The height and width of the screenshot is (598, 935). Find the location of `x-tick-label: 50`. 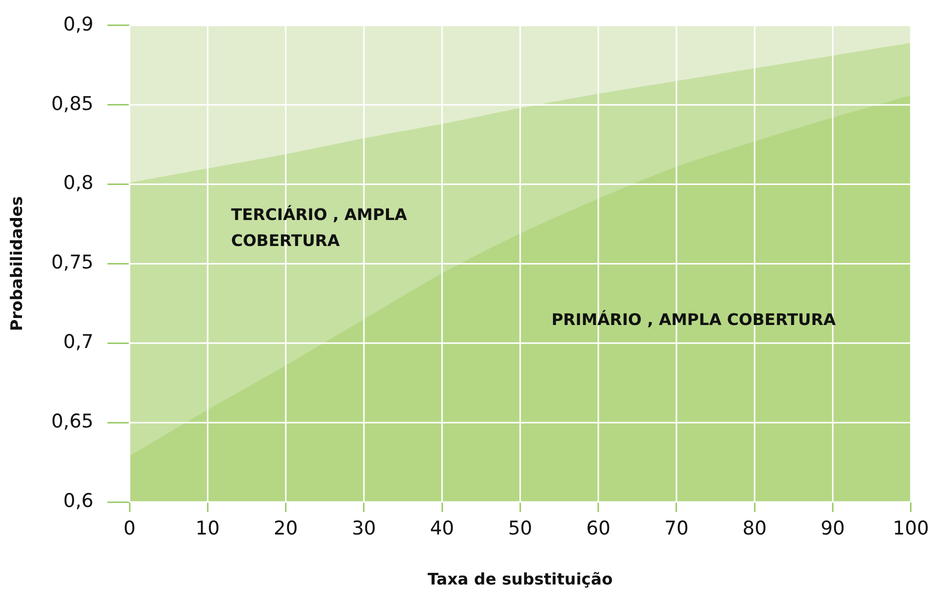

x-tick-label: 50 is located at coordinates (520, 528).